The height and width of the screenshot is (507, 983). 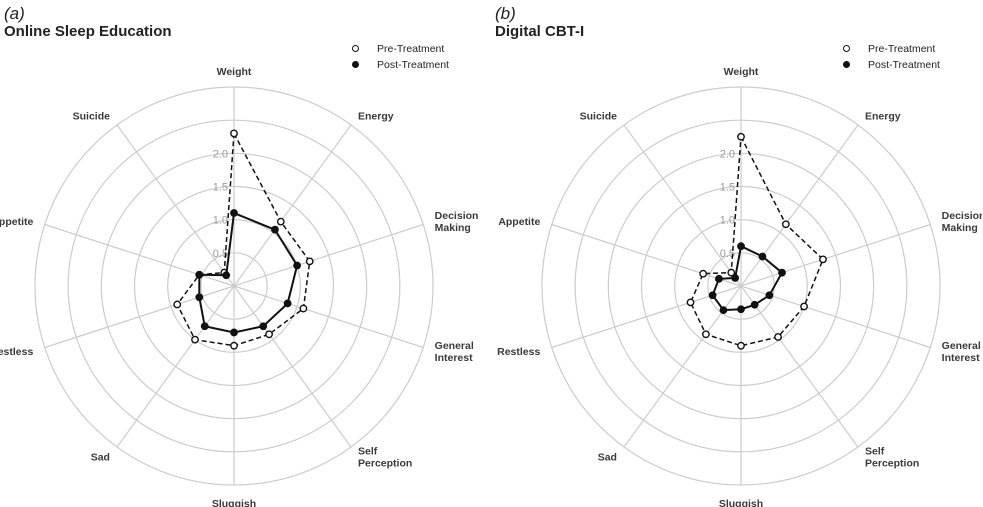 What do you see at coordinates (890, 57) in the screenshot?
I see `legend: Pre-Treatment Post-Treatment` at bounding box center [890, 57].